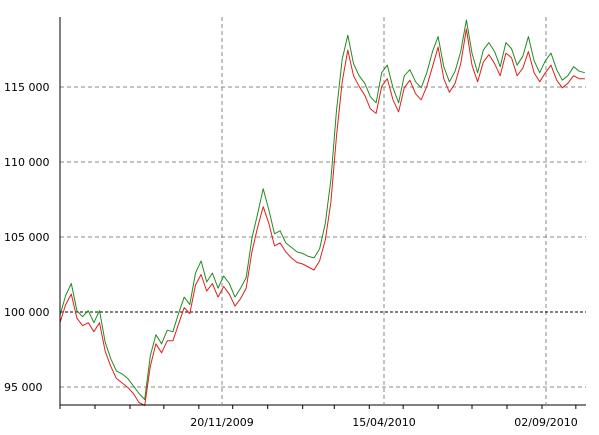  What do you see at coordinates (221, 422) in the screenshot?
I see `x-tick-label: 20/11/2009` at bounding box center [221, 422].